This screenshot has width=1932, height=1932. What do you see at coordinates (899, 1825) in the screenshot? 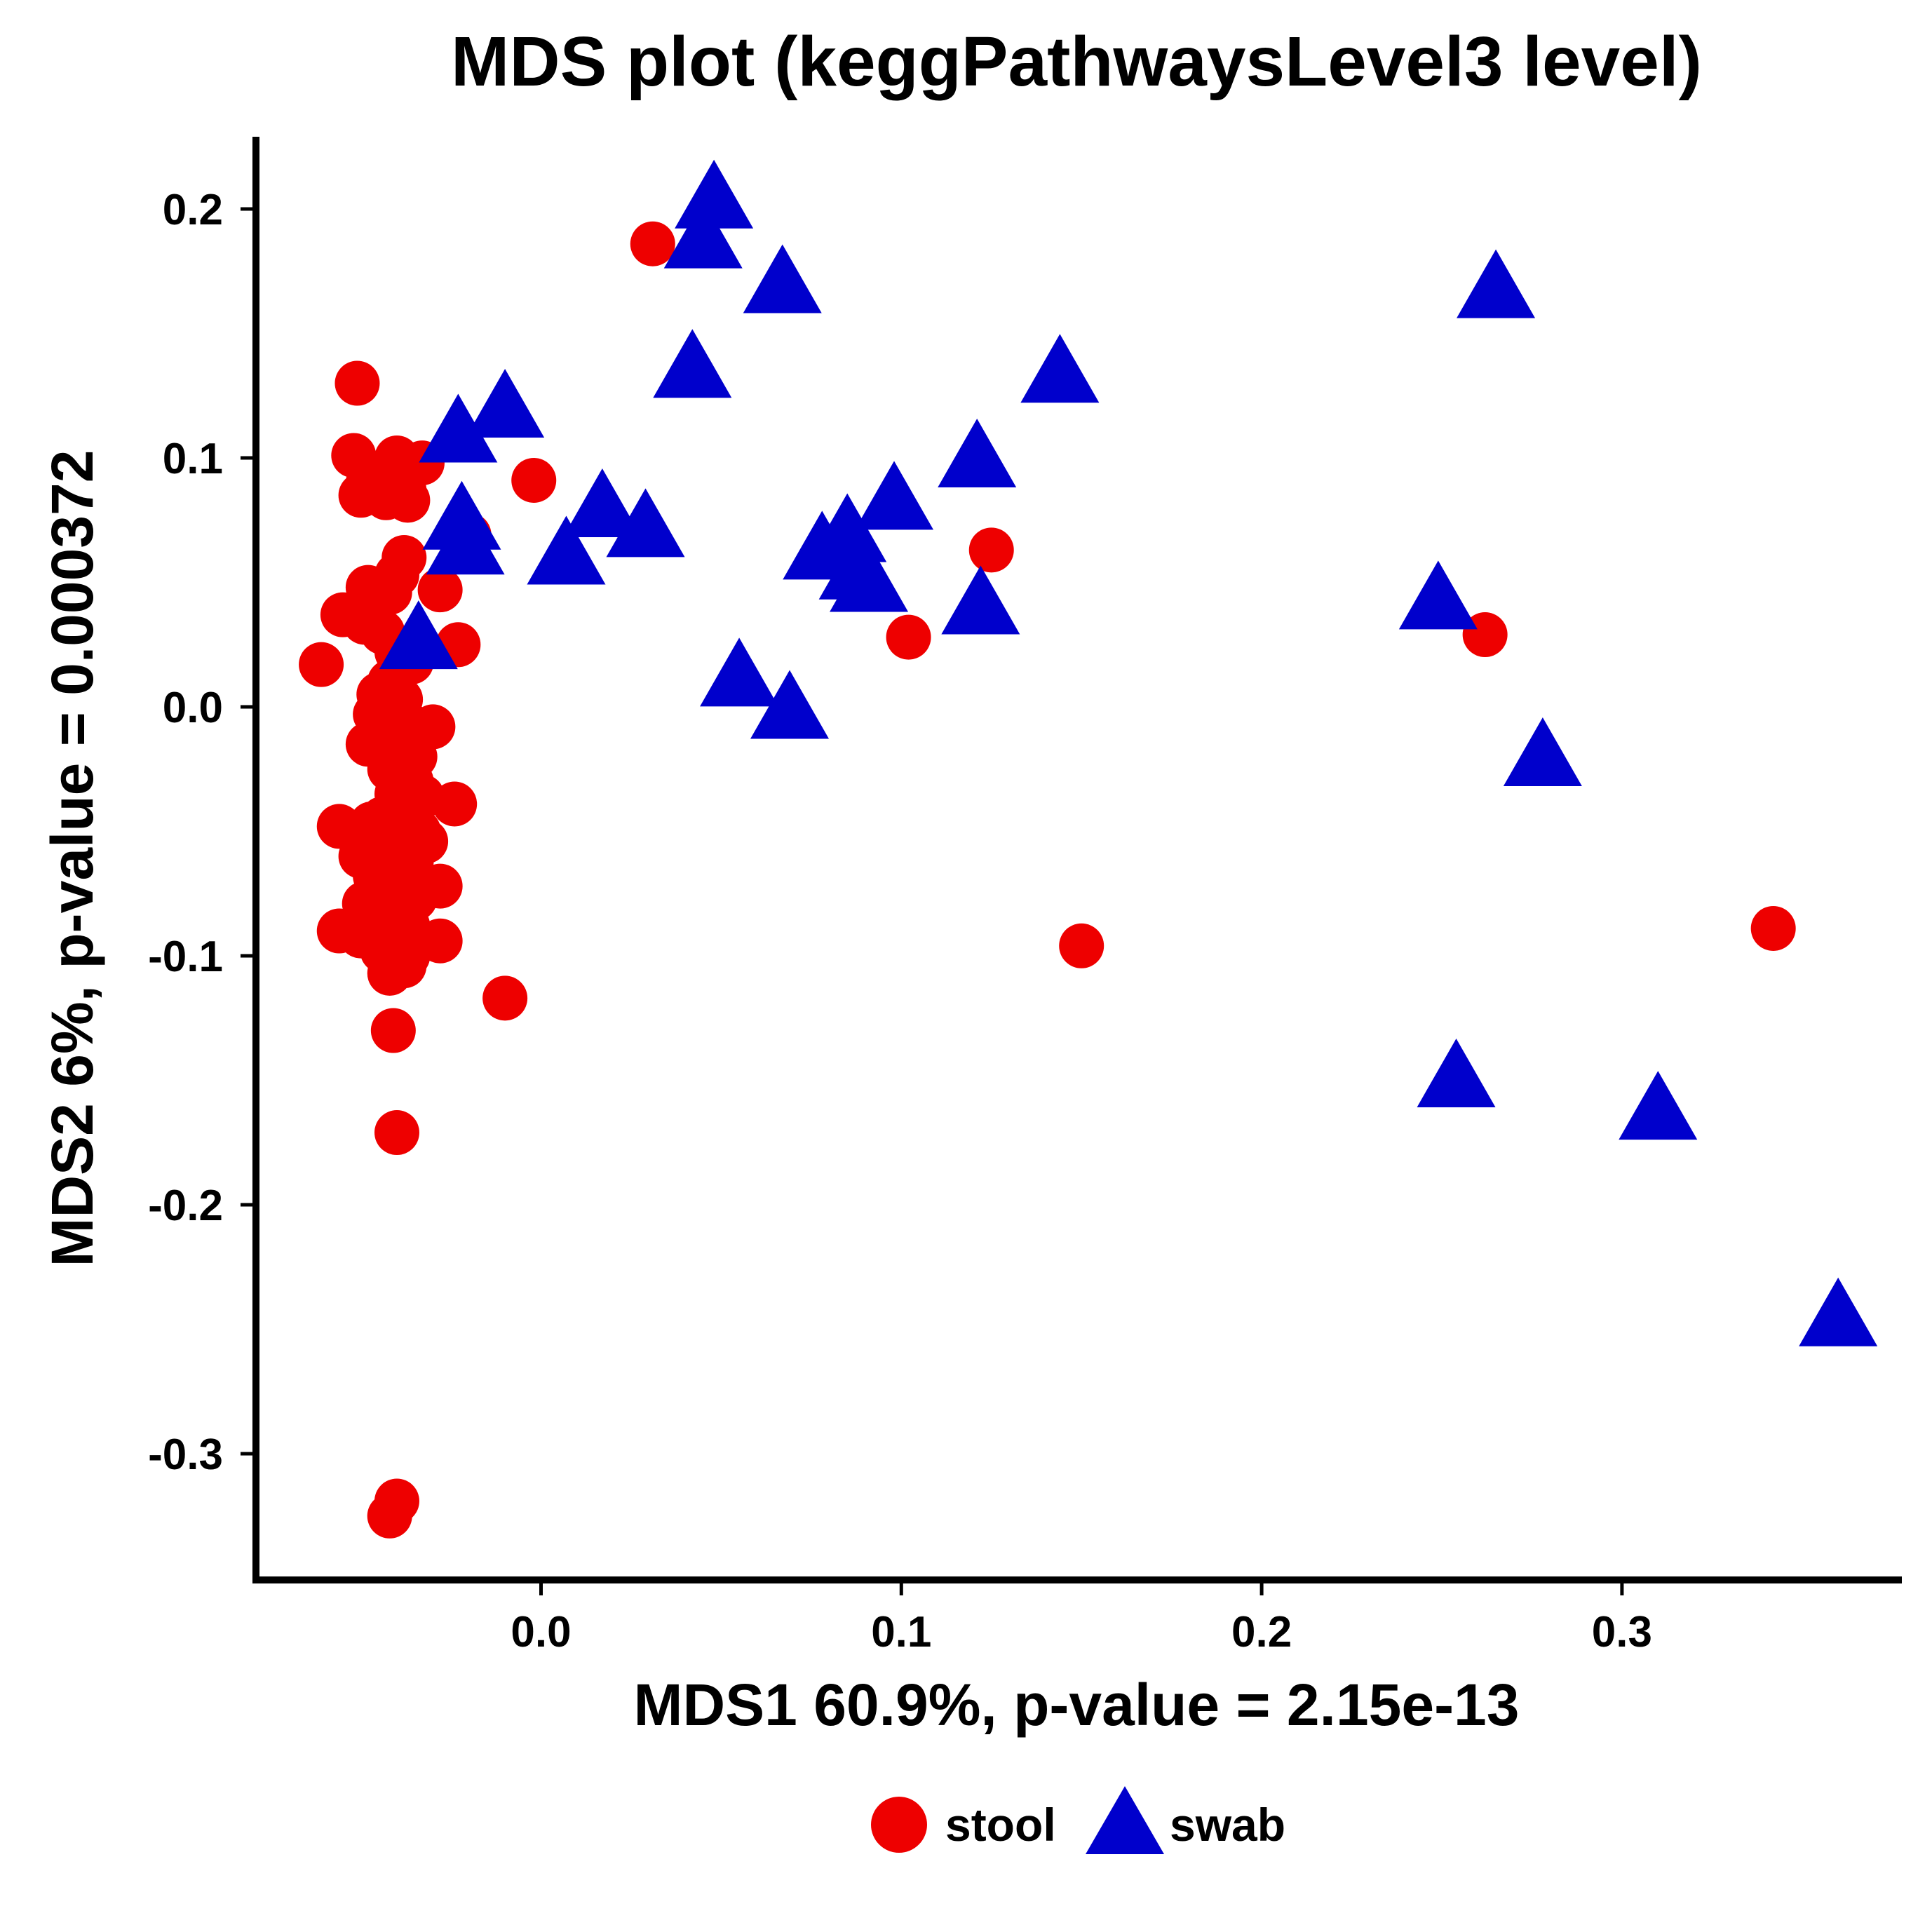
I see `legend-stool-marker` at bounding box center [899, 1825].